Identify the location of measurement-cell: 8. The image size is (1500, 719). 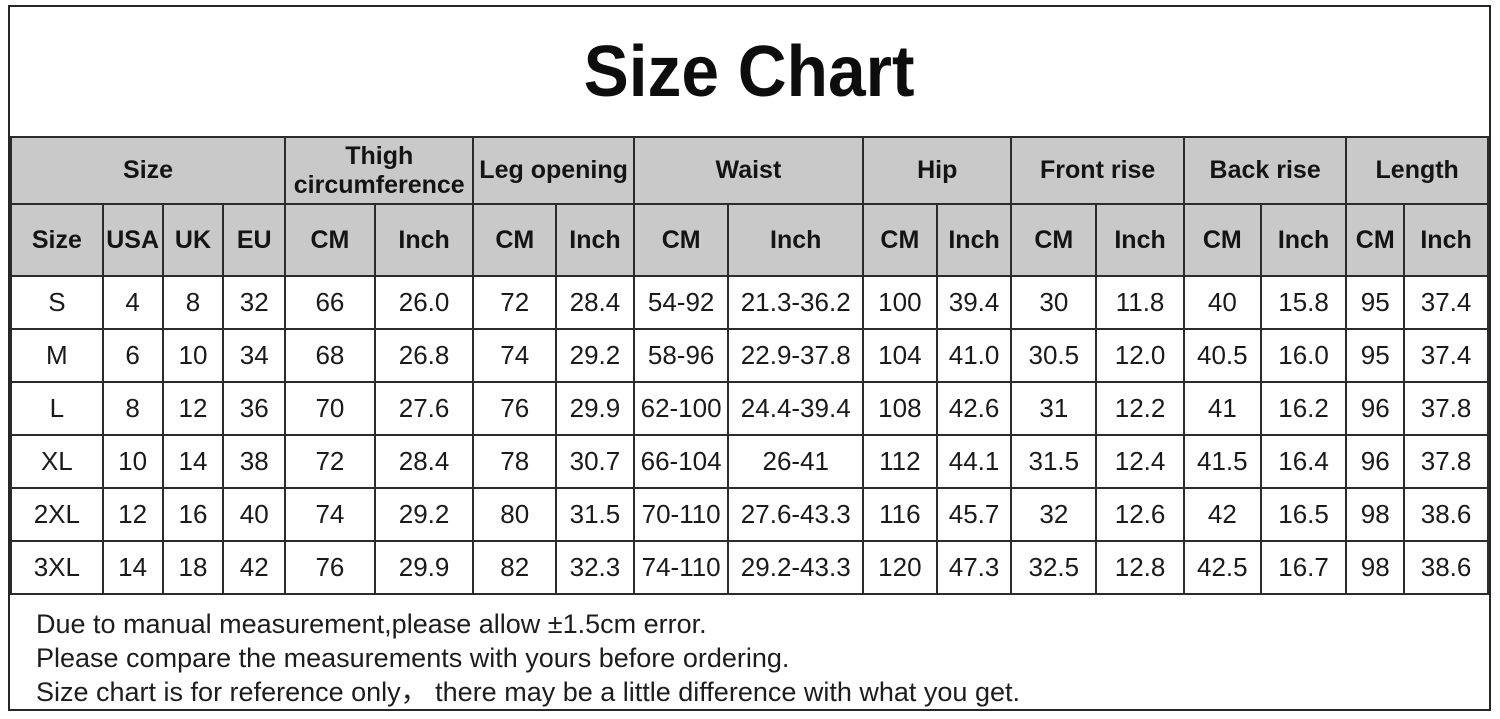
(132, 408).